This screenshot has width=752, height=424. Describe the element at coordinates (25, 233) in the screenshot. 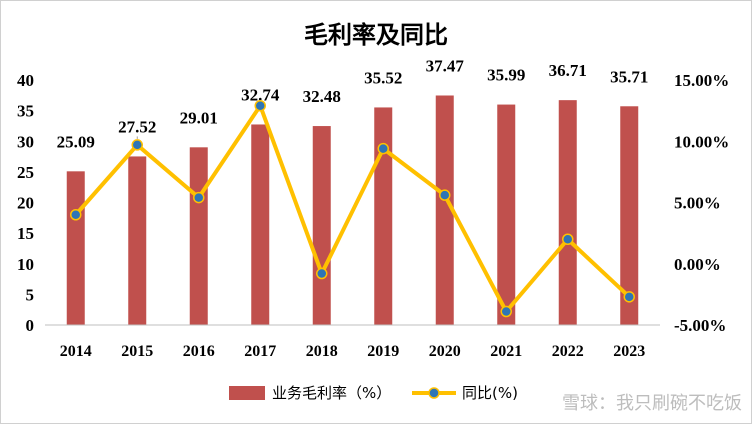

I see `left-tick-label: 15` at that location.